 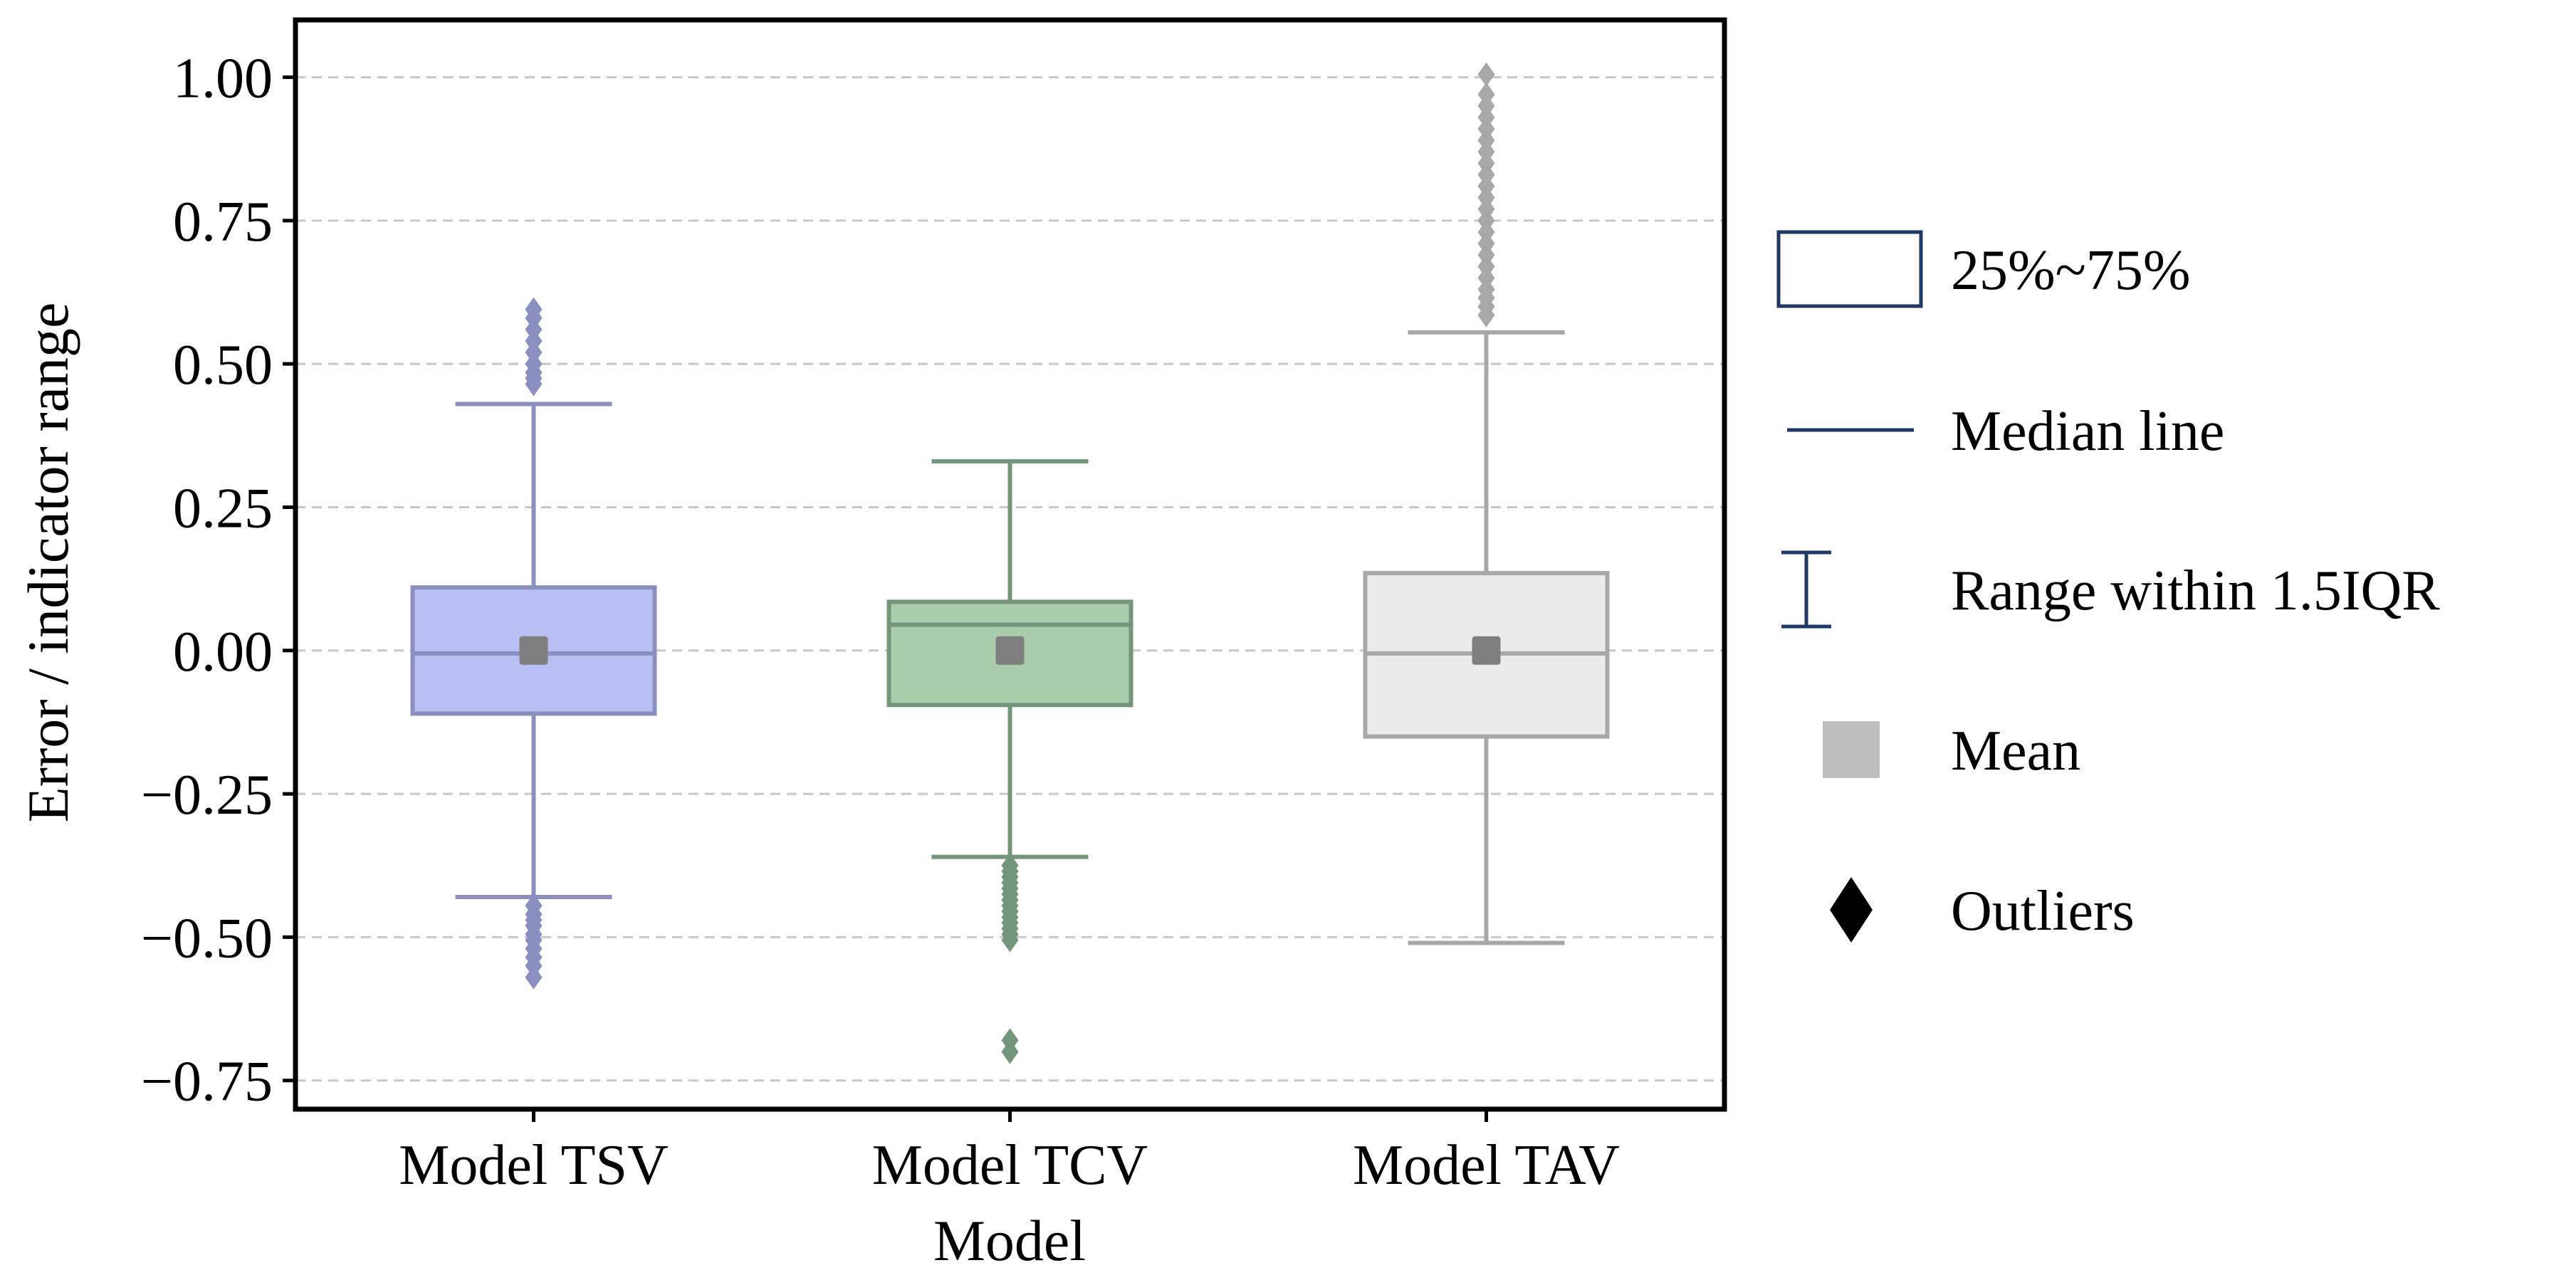 I want to click on legend-item-mean: Mean, so click(x=1951, y=751).